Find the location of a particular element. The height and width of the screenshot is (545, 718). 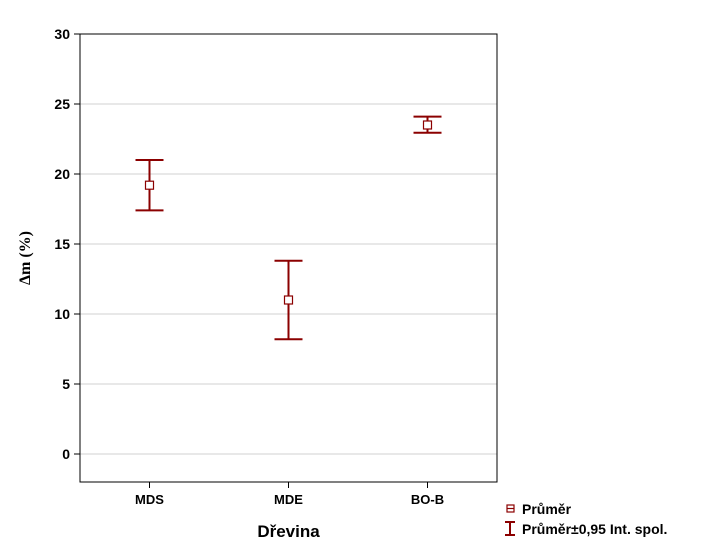

y-tick-label: 0 is located at coordinates (66, 454).